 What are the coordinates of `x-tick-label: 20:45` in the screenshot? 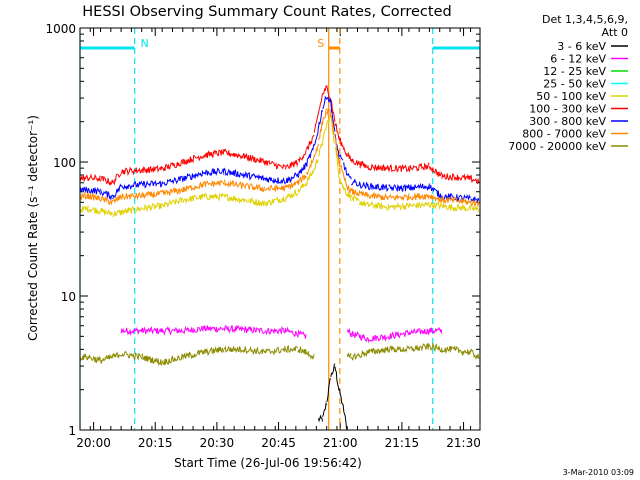 It's located at (278, 443).